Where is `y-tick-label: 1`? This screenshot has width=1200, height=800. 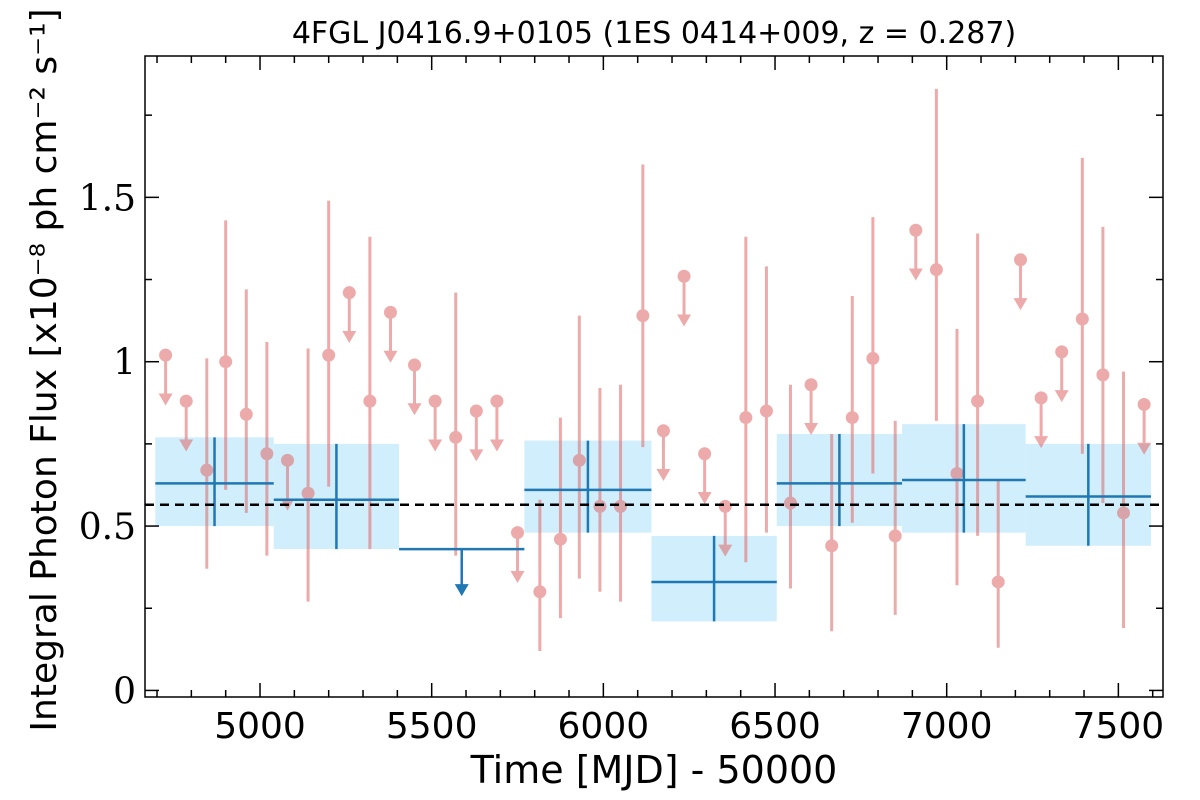
y-tick-label: 1 is located at coordinates (124, 363).